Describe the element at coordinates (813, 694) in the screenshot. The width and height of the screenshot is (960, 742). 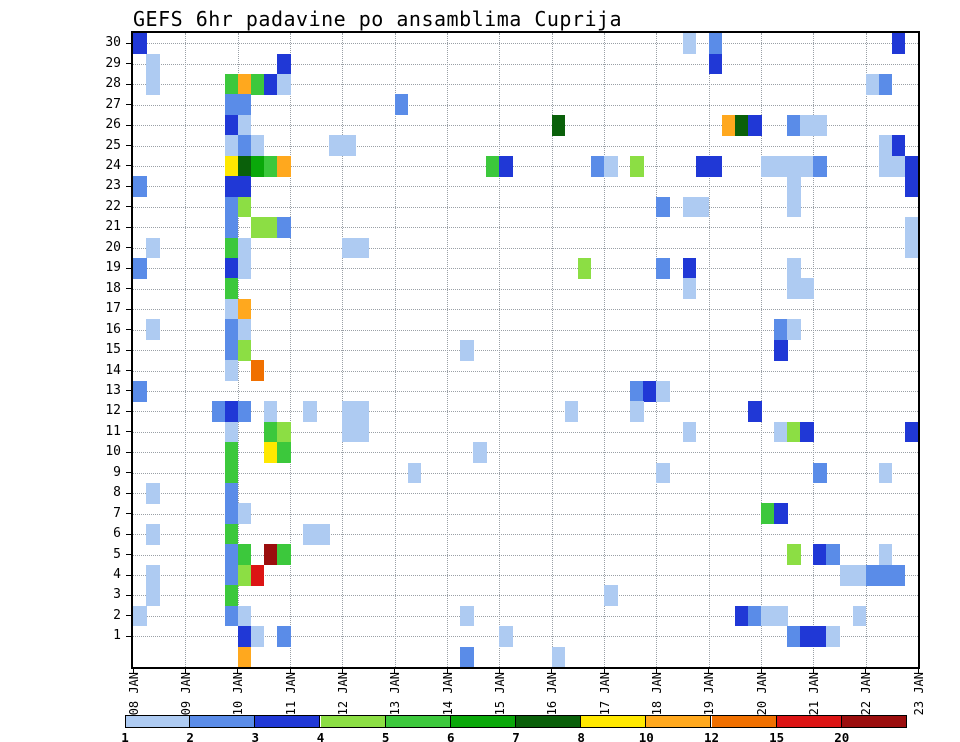
I see `x-tick-label: 21 JAN` at that location.